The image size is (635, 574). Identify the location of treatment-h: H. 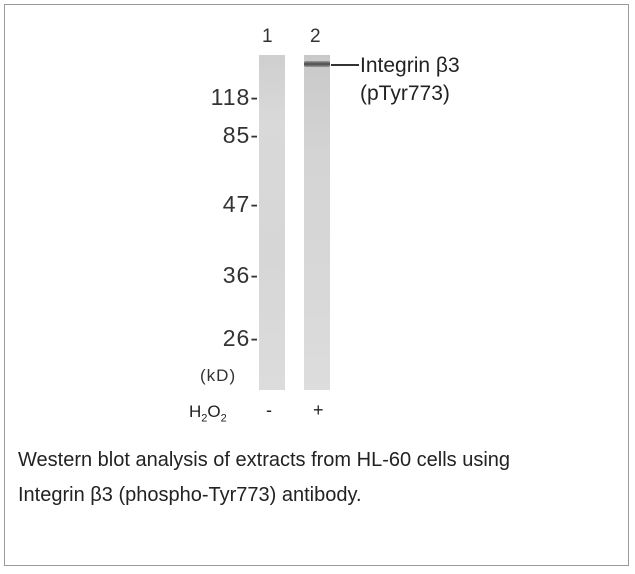
(195, 411).